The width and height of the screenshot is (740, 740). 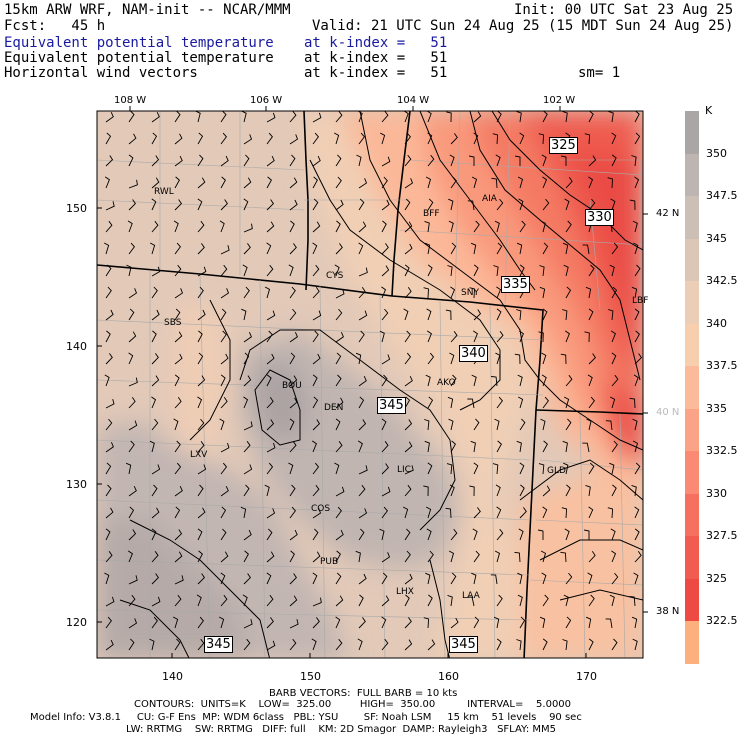 What do you see at coordinates (692, 344) in the screenshot?
I see `colorbar-swatch` at bounding box center [692, 344].